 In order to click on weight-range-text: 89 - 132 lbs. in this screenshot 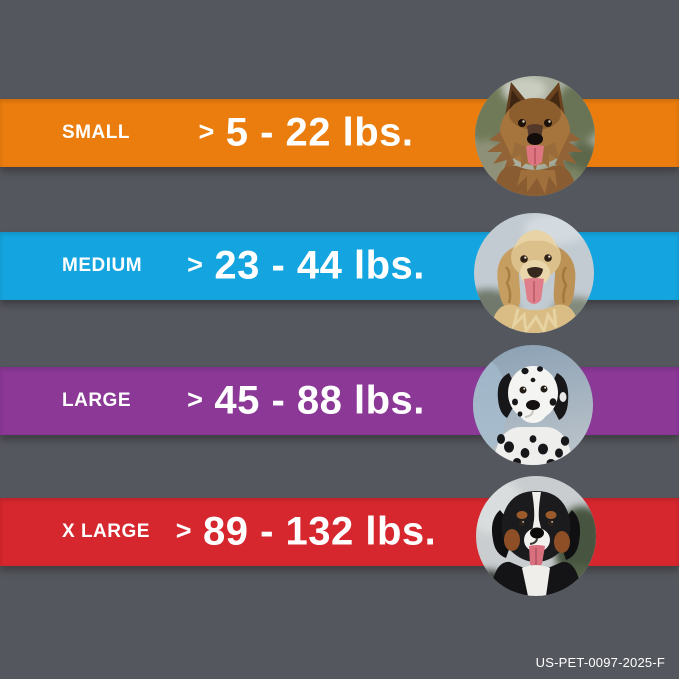, I will do `click(319, 531)`.